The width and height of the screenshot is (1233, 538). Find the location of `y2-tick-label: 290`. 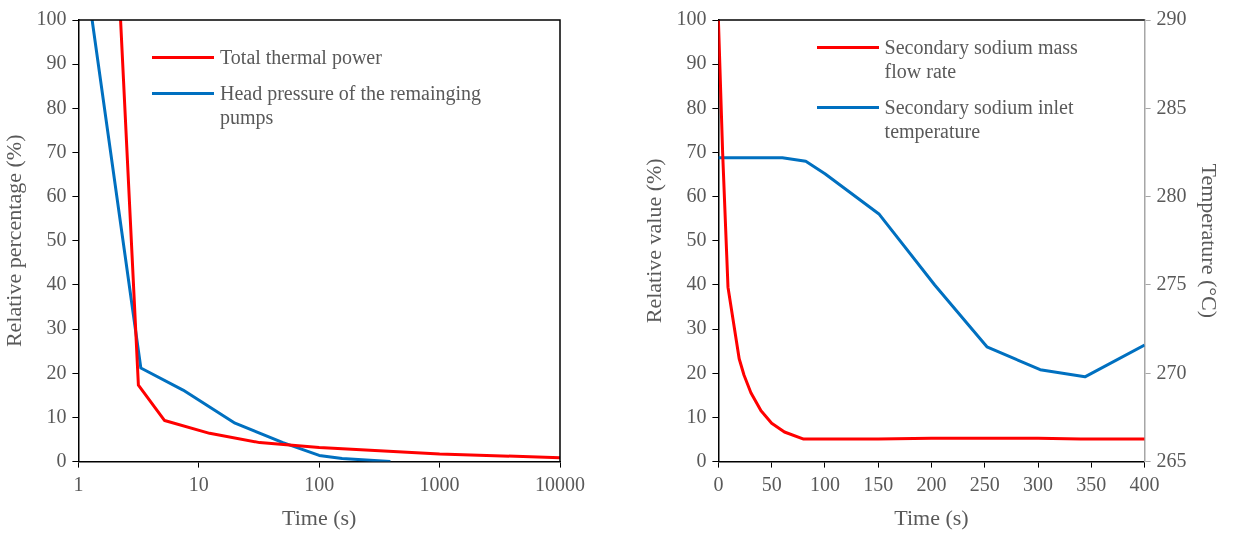

y2-tick-label: 290 is located at coordinates (1171, 18).